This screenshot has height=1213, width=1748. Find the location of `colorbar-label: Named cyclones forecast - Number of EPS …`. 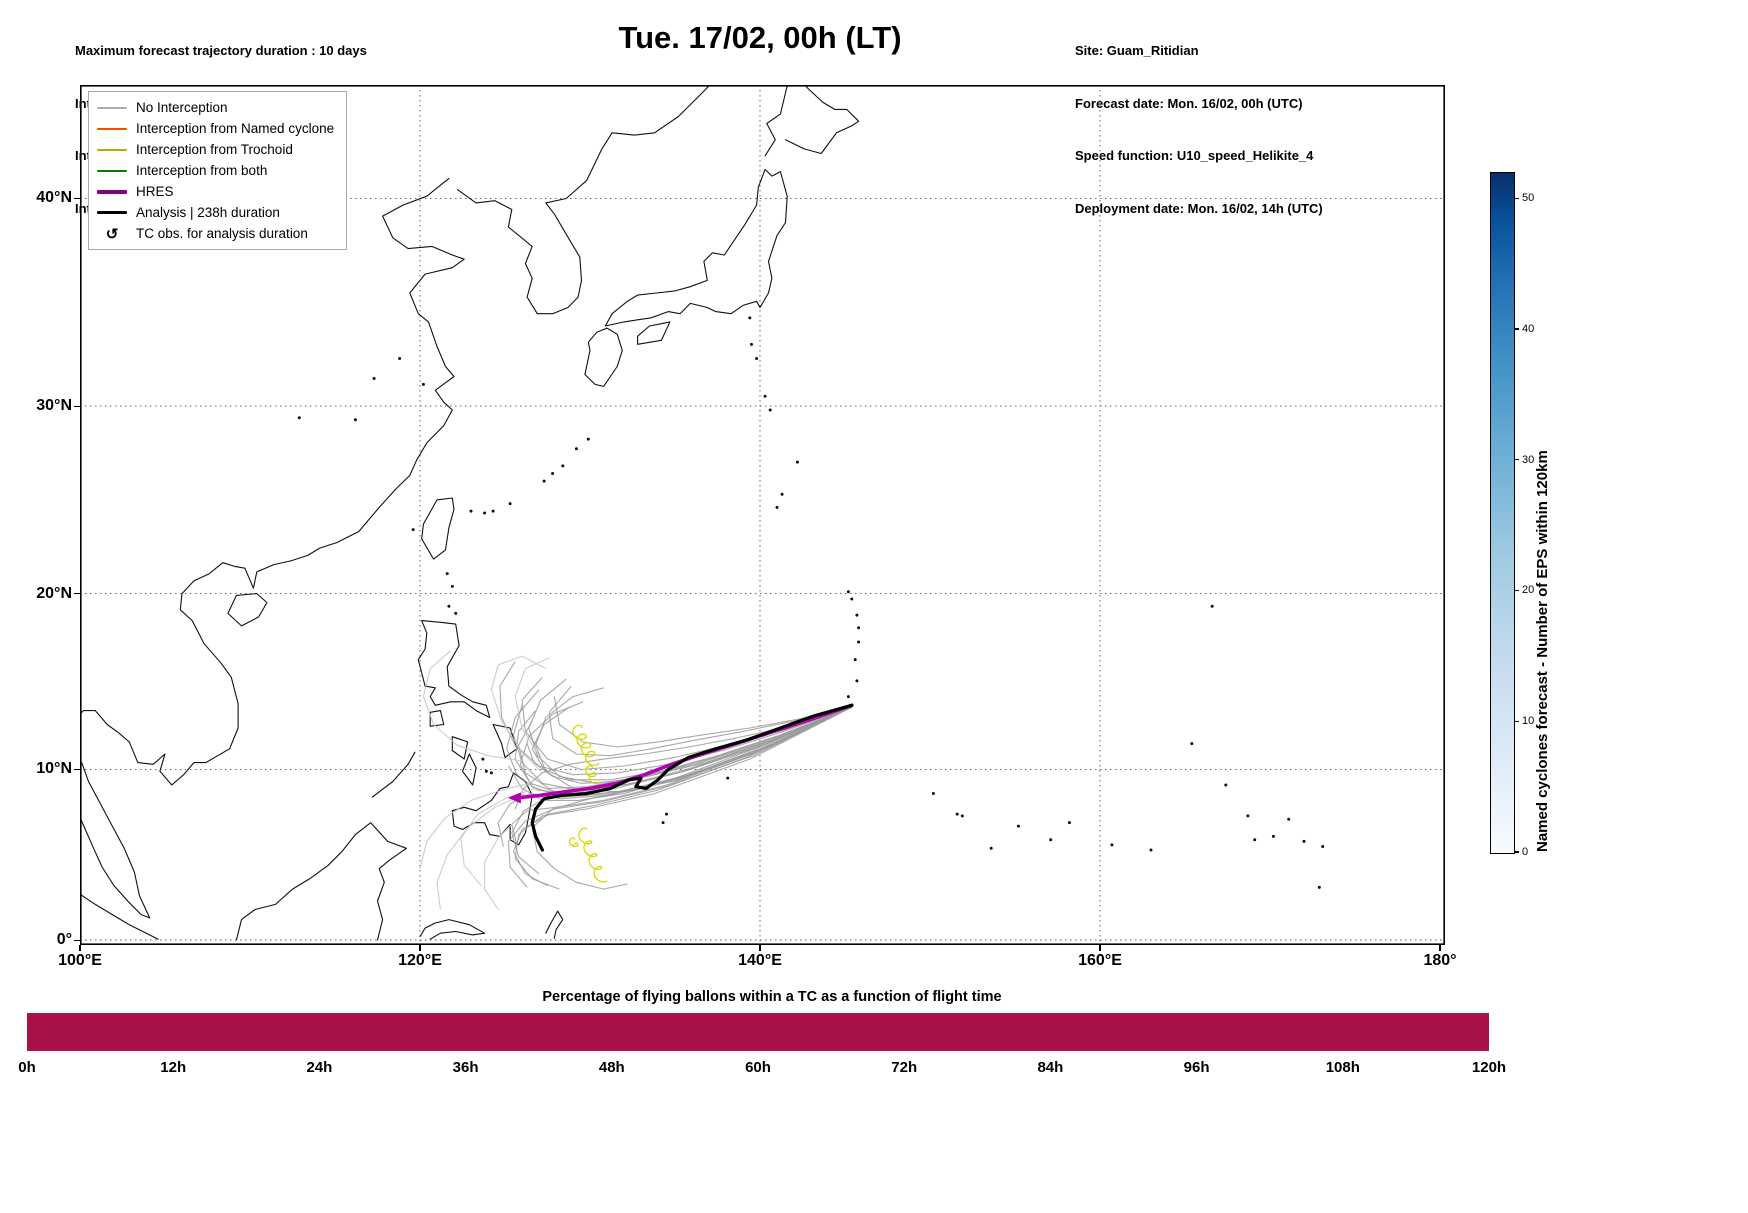

colorbar-label: Named cyclones forecast - Number of EPS … is located at coordinates (1542, 651).